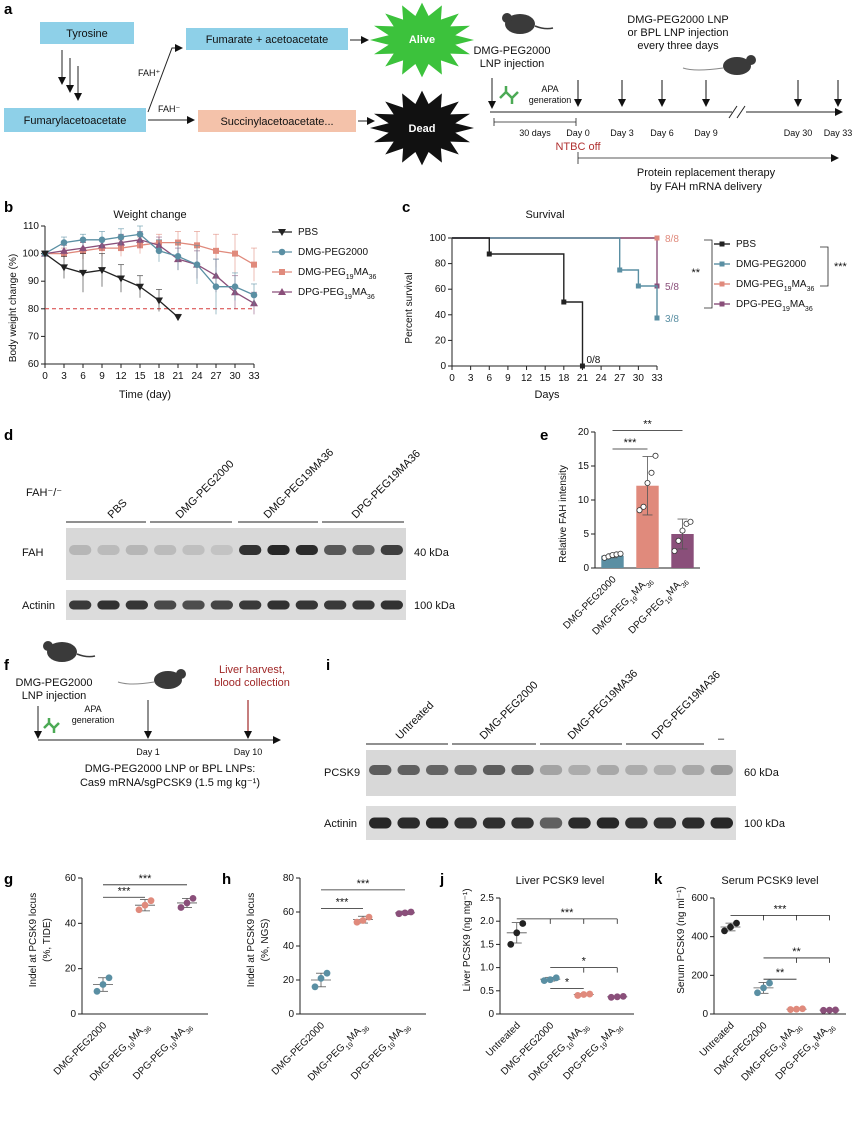  Describe the element at coordinates (178, 376) in the screenshot. I see `x-tick-label: 21` at that location.